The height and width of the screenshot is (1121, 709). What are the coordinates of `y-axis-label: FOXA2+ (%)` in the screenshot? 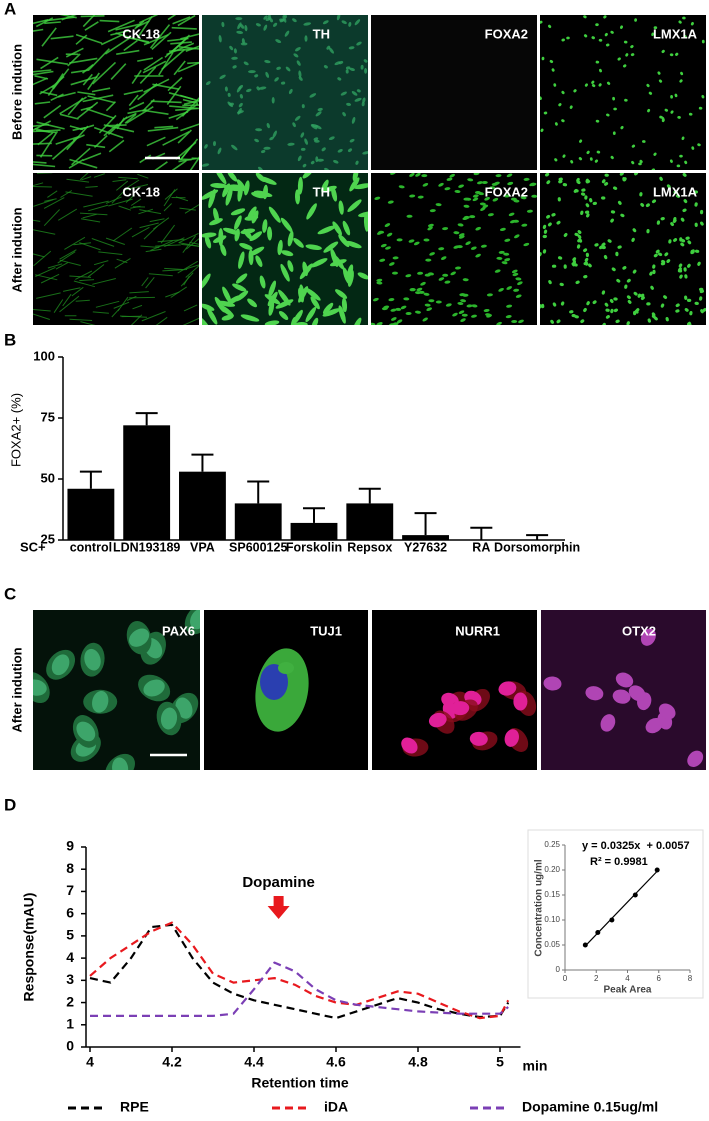 It's located at (15, 430).